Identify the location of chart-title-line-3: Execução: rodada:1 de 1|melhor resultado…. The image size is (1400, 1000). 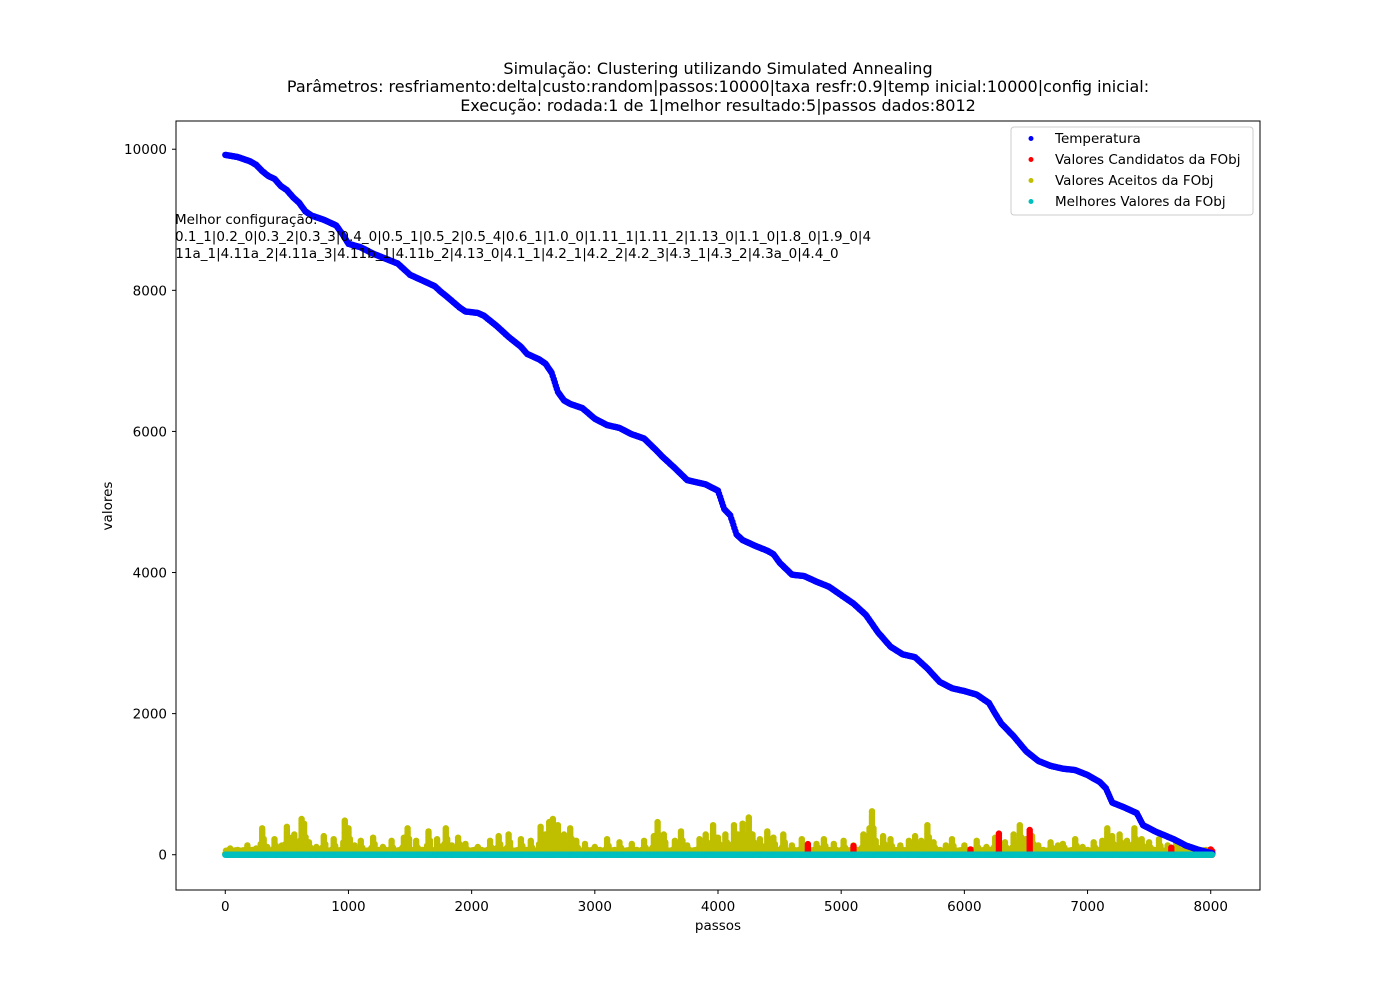
(718, 105).